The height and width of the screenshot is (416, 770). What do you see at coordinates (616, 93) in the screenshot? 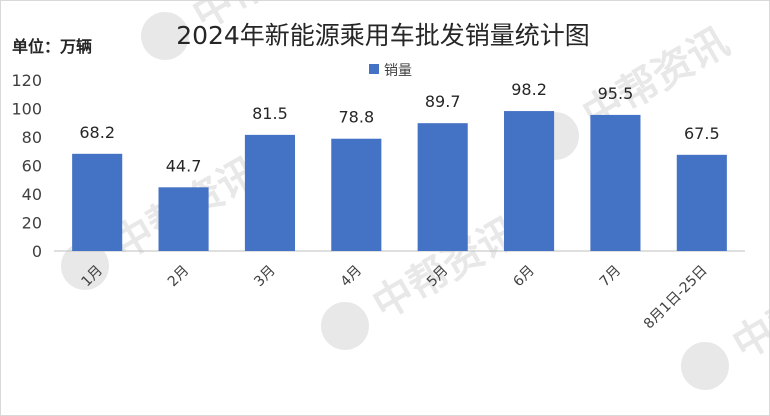
I see `data-label: 95.5` at bounding box center [616, 93].